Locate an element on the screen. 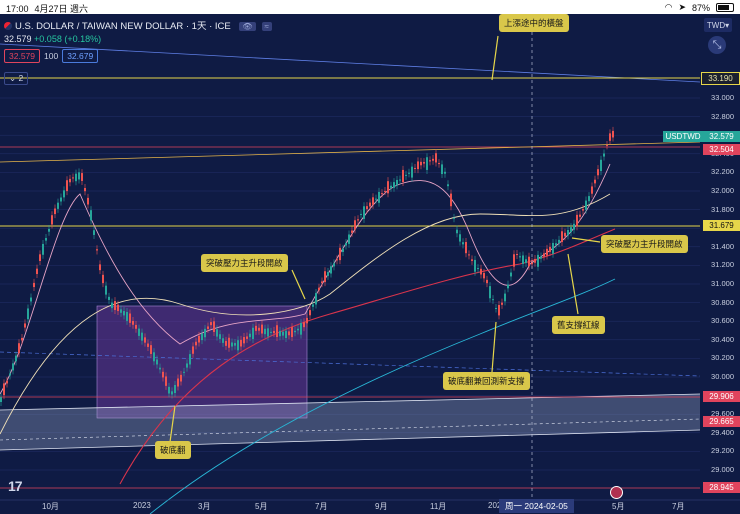 This screenshot has width=740, height=514. event-marker-icon is located at coordinates (616, 492).